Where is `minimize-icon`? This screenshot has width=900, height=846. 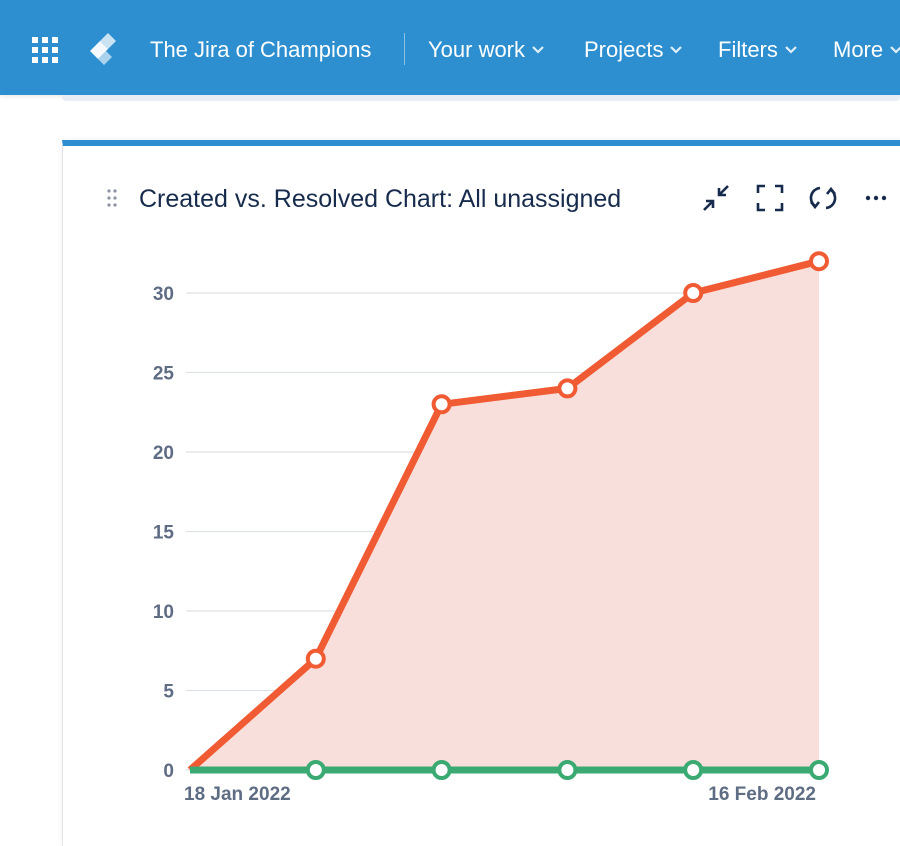 minimize-icon is located at coordinates (716, 198).